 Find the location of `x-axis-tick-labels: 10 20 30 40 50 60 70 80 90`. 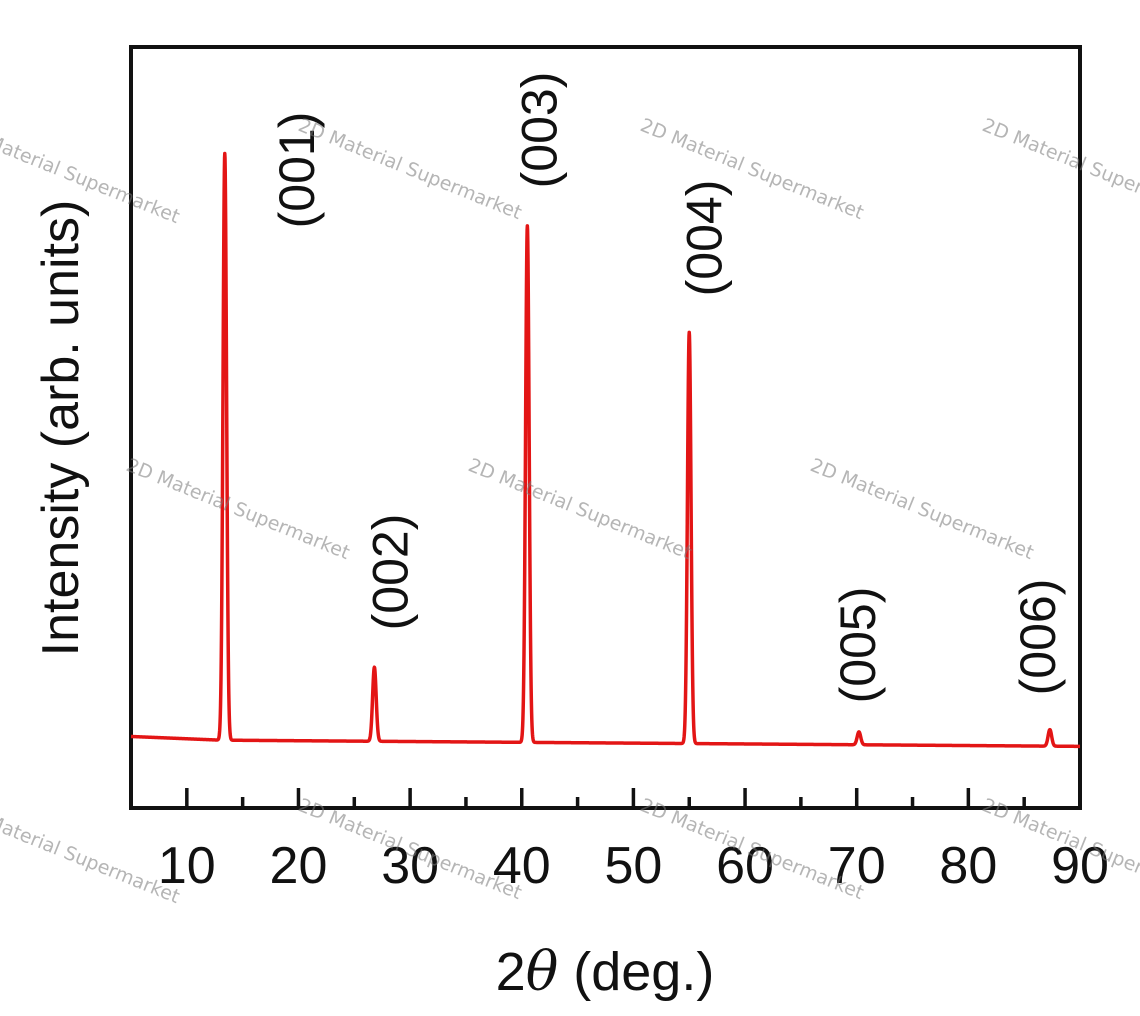

x-axis-tick-labels: 10 20 30 40 50 60 70 80 90 is located at coordinates (633, 866).